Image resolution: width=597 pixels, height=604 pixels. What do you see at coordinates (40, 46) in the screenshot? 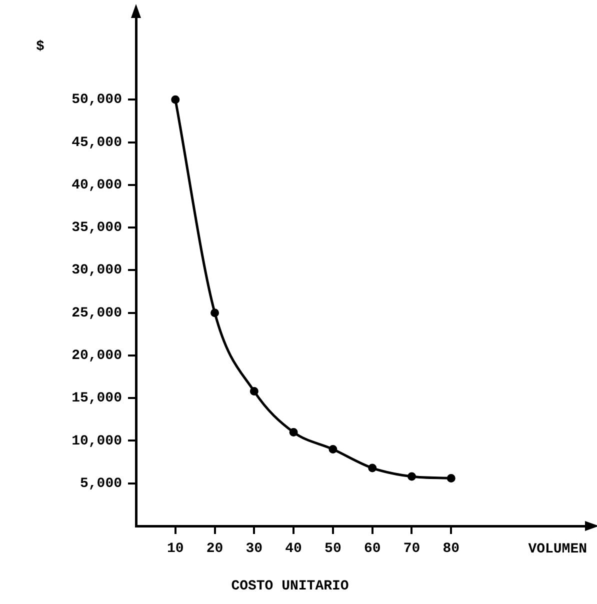
I see `y-axis-title: $` at bounding box center [40, 46].